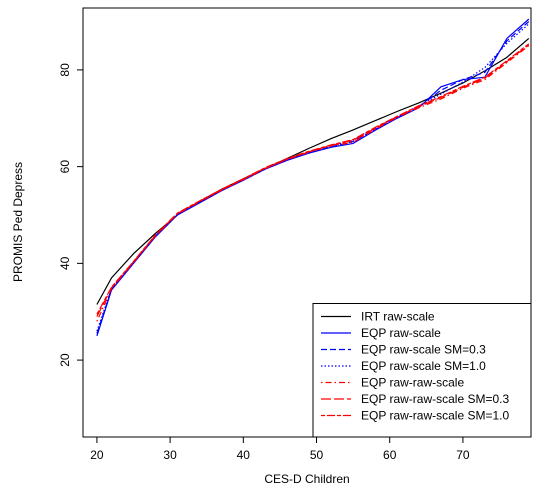 This screenshot has height=502, width=549. What do you see at coordinates (306, 479) in the screenshot?
I see `x-axis-label: CES-D Children` at bounding box center [306, 479].